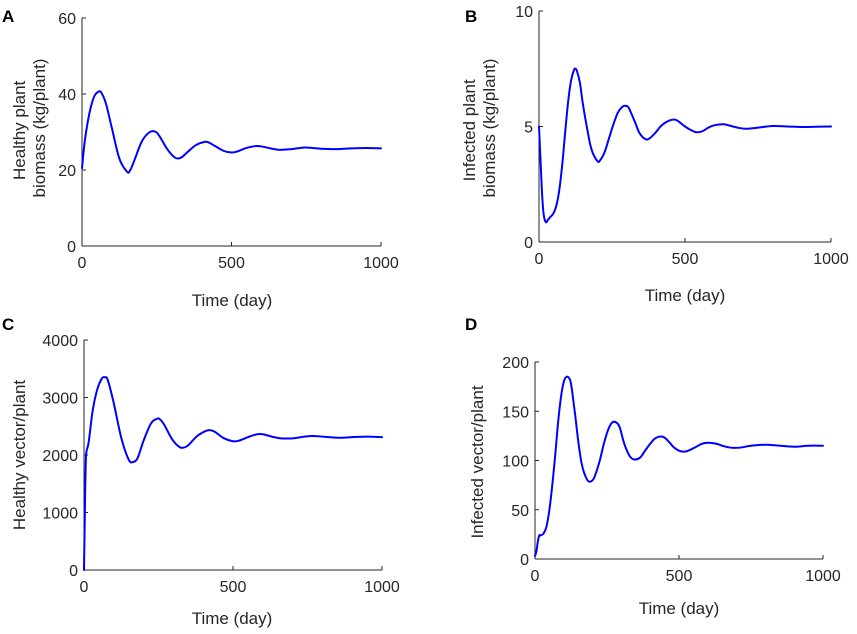 The width and height of the screenshot is (857, 634). I want to click on y-tick-label-d: 100, so click(515, 462).